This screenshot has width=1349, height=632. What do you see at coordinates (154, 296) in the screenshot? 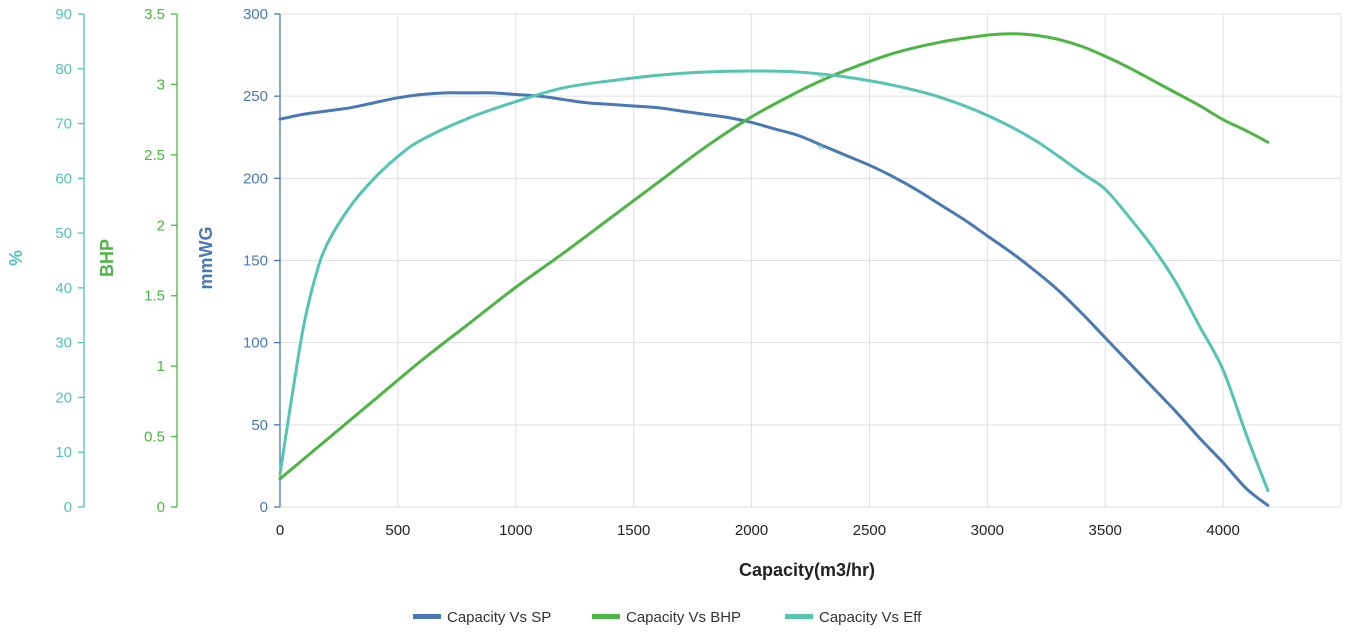
I see `y-tick-label-bhp: 1.5` at bounding box center [154, 296].